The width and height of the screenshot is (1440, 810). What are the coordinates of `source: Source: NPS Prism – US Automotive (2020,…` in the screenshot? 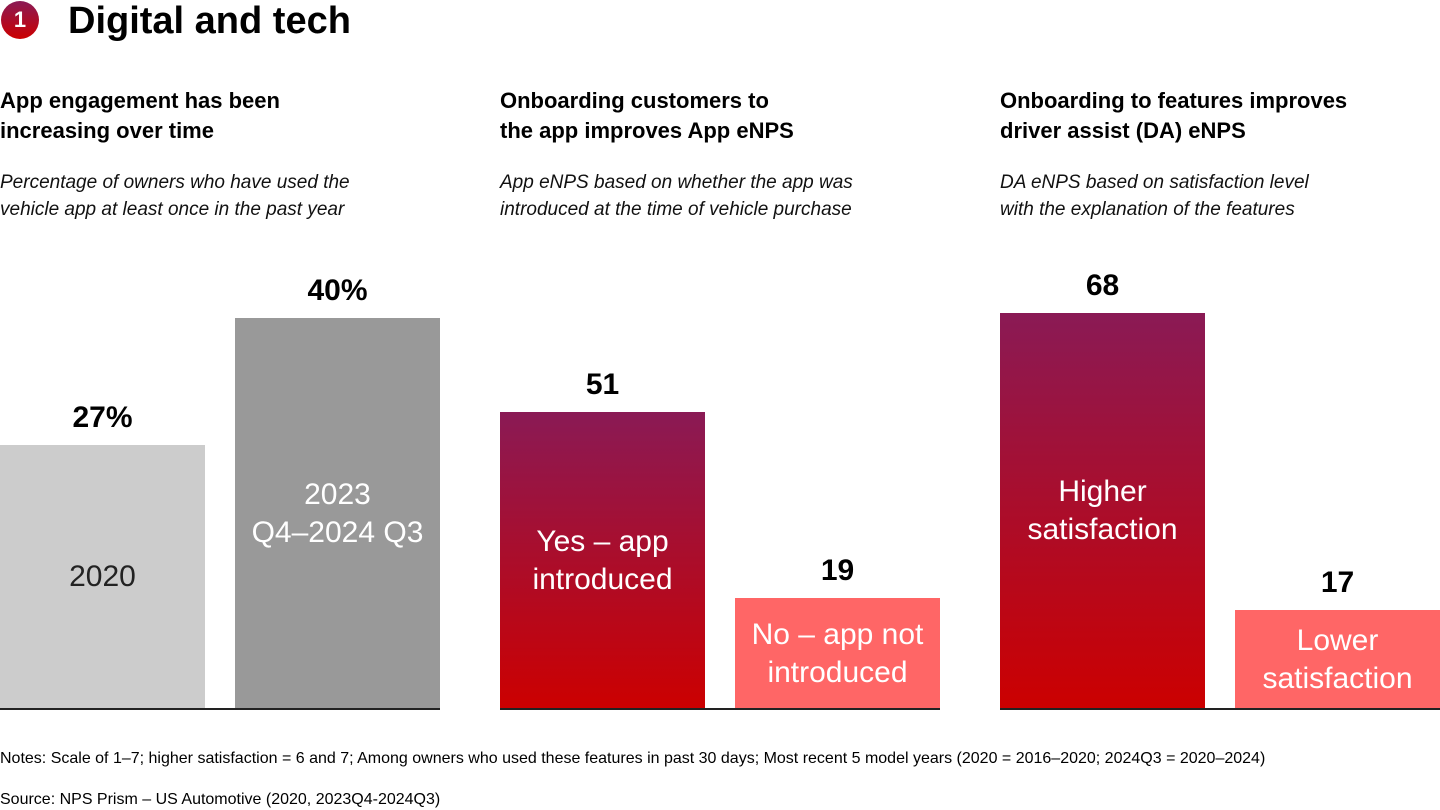 It's located at (220, 799).